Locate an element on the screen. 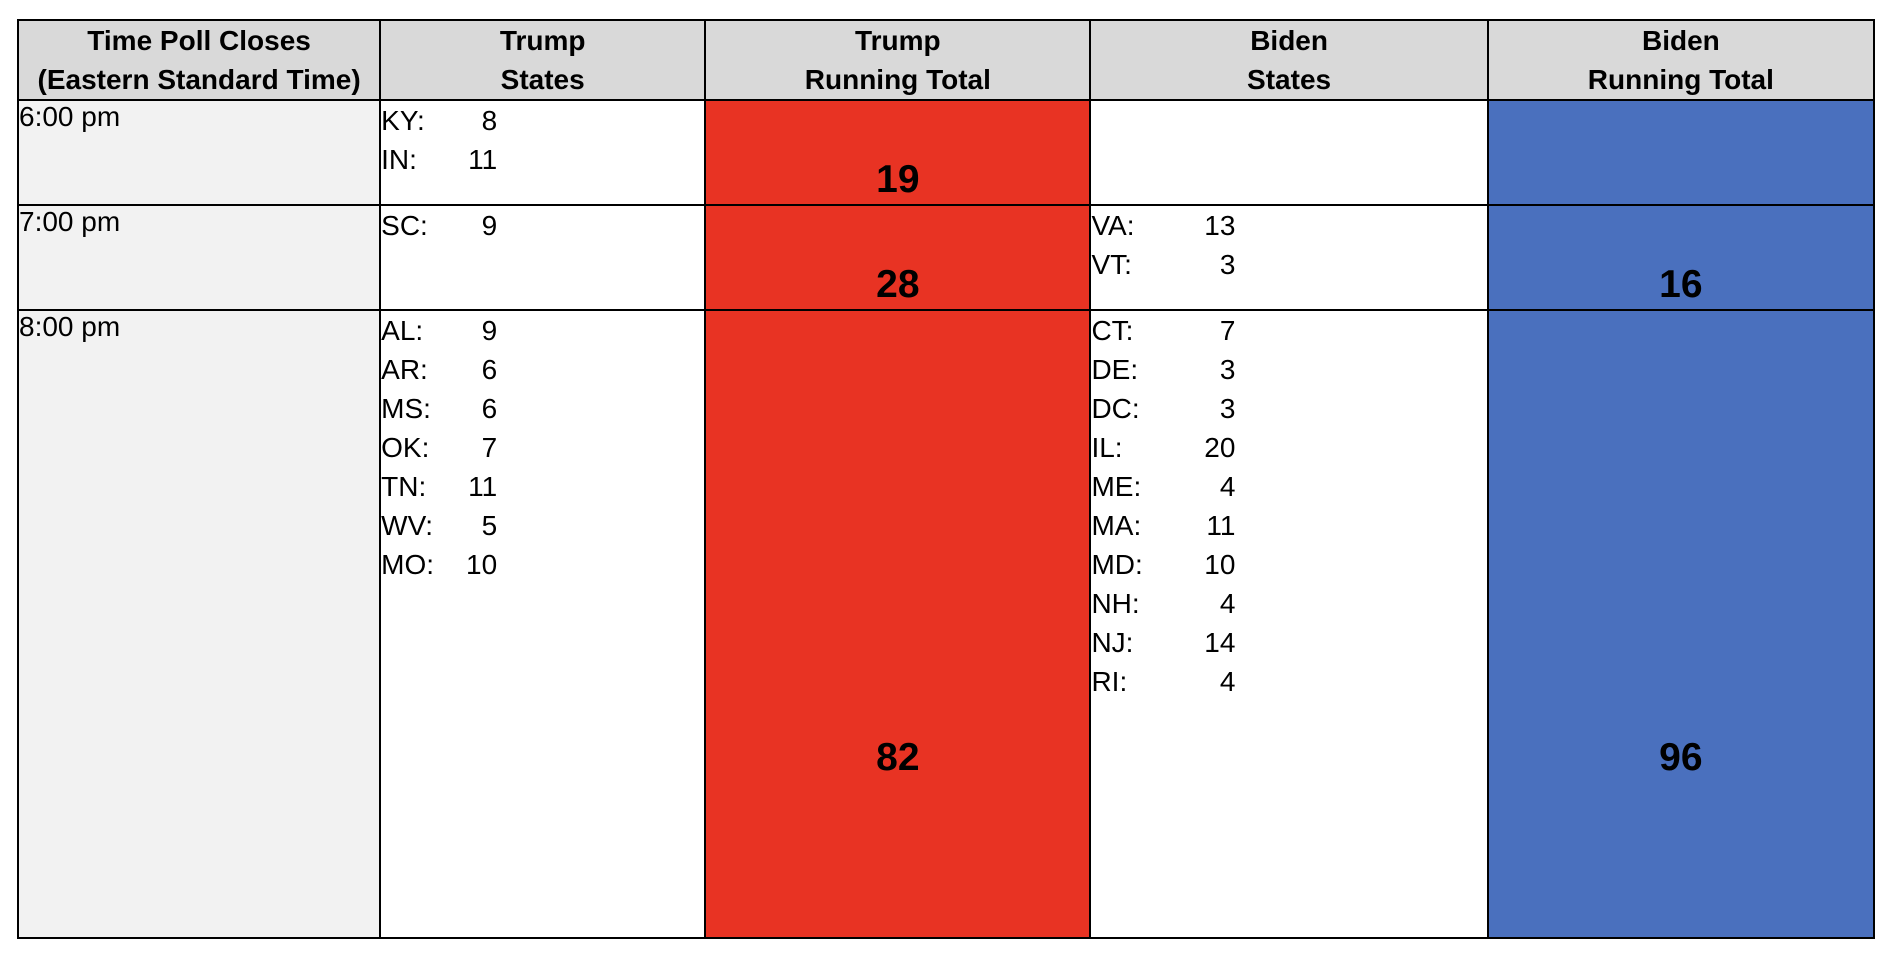 This screenshot has height=958, width=1888. poll-close-time: 8:00 pm is located at coordinates (199, 624).